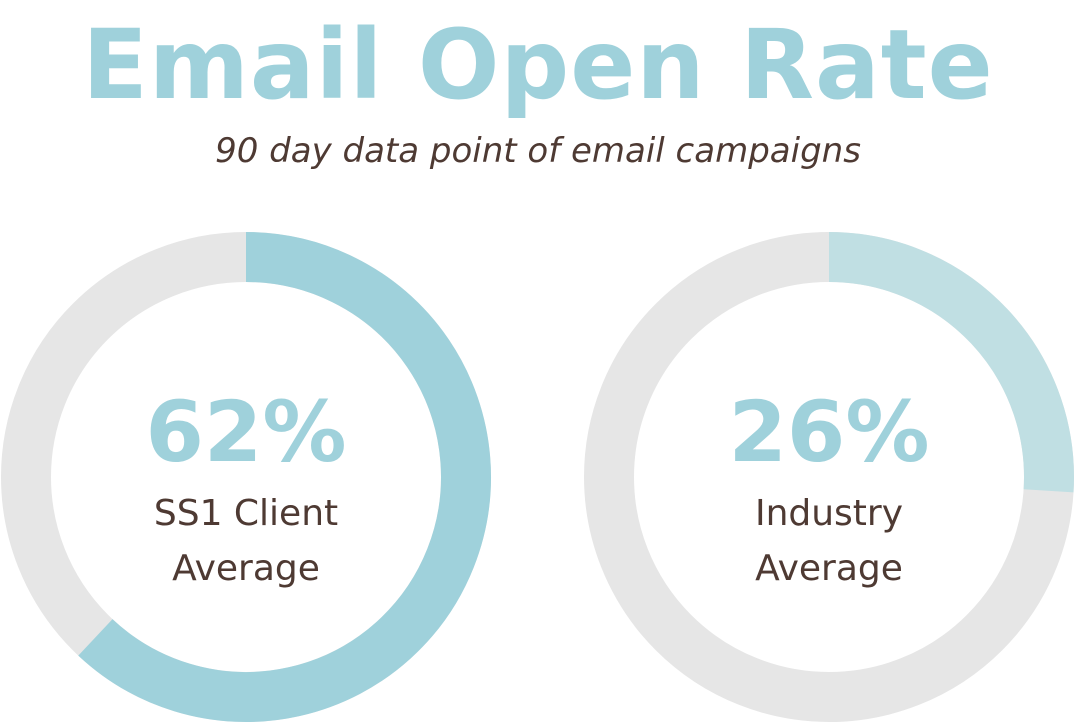 Image resolution: width=1076 pixels, height=724 pixels. Describe the element at coordinates (829, 513) in the screenshot. I see `donut-label-2-line-1: Industry` at that location.